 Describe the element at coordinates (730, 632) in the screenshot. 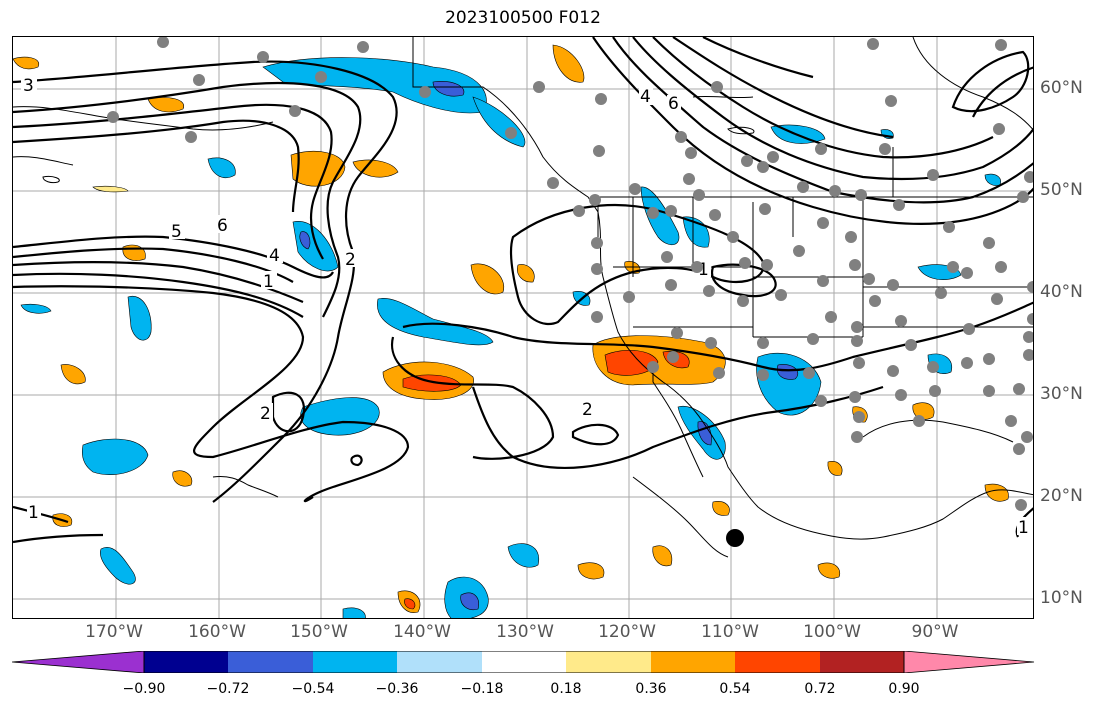

I see `lon-label: 110°W` at that location.